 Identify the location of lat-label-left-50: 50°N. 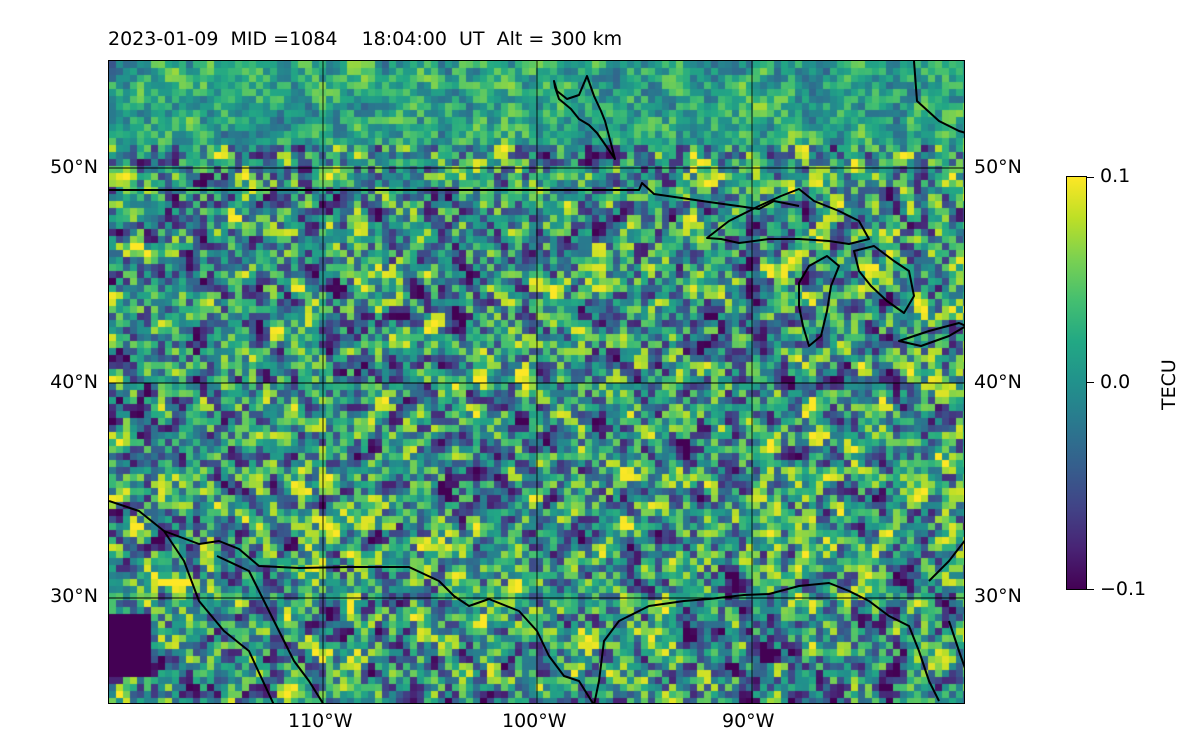
(74, 167).